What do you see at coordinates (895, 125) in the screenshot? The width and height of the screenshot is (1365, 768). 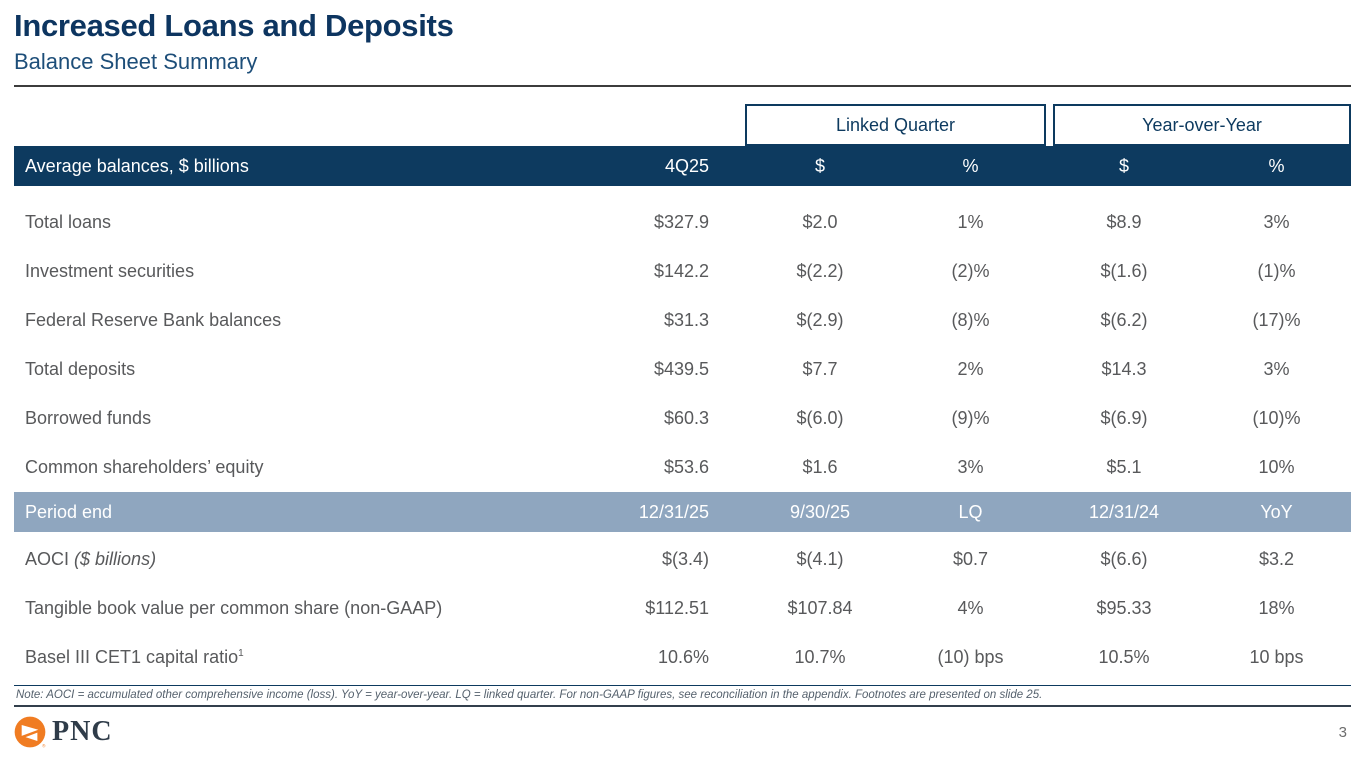 I see `group-header-linked-quarter: Linked Quarter` at bounding box center [895, 125].